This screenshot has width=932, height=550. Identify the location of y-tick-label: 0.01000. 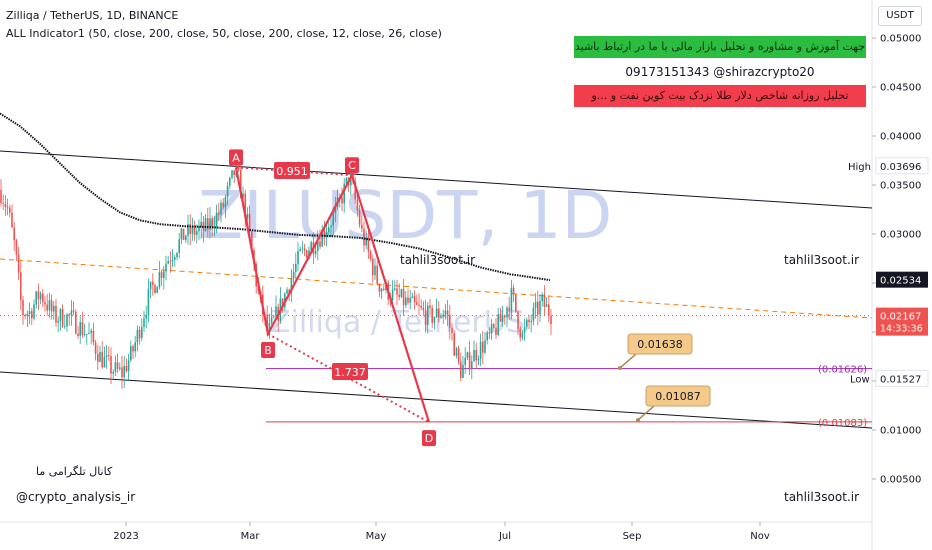
(900, 431).